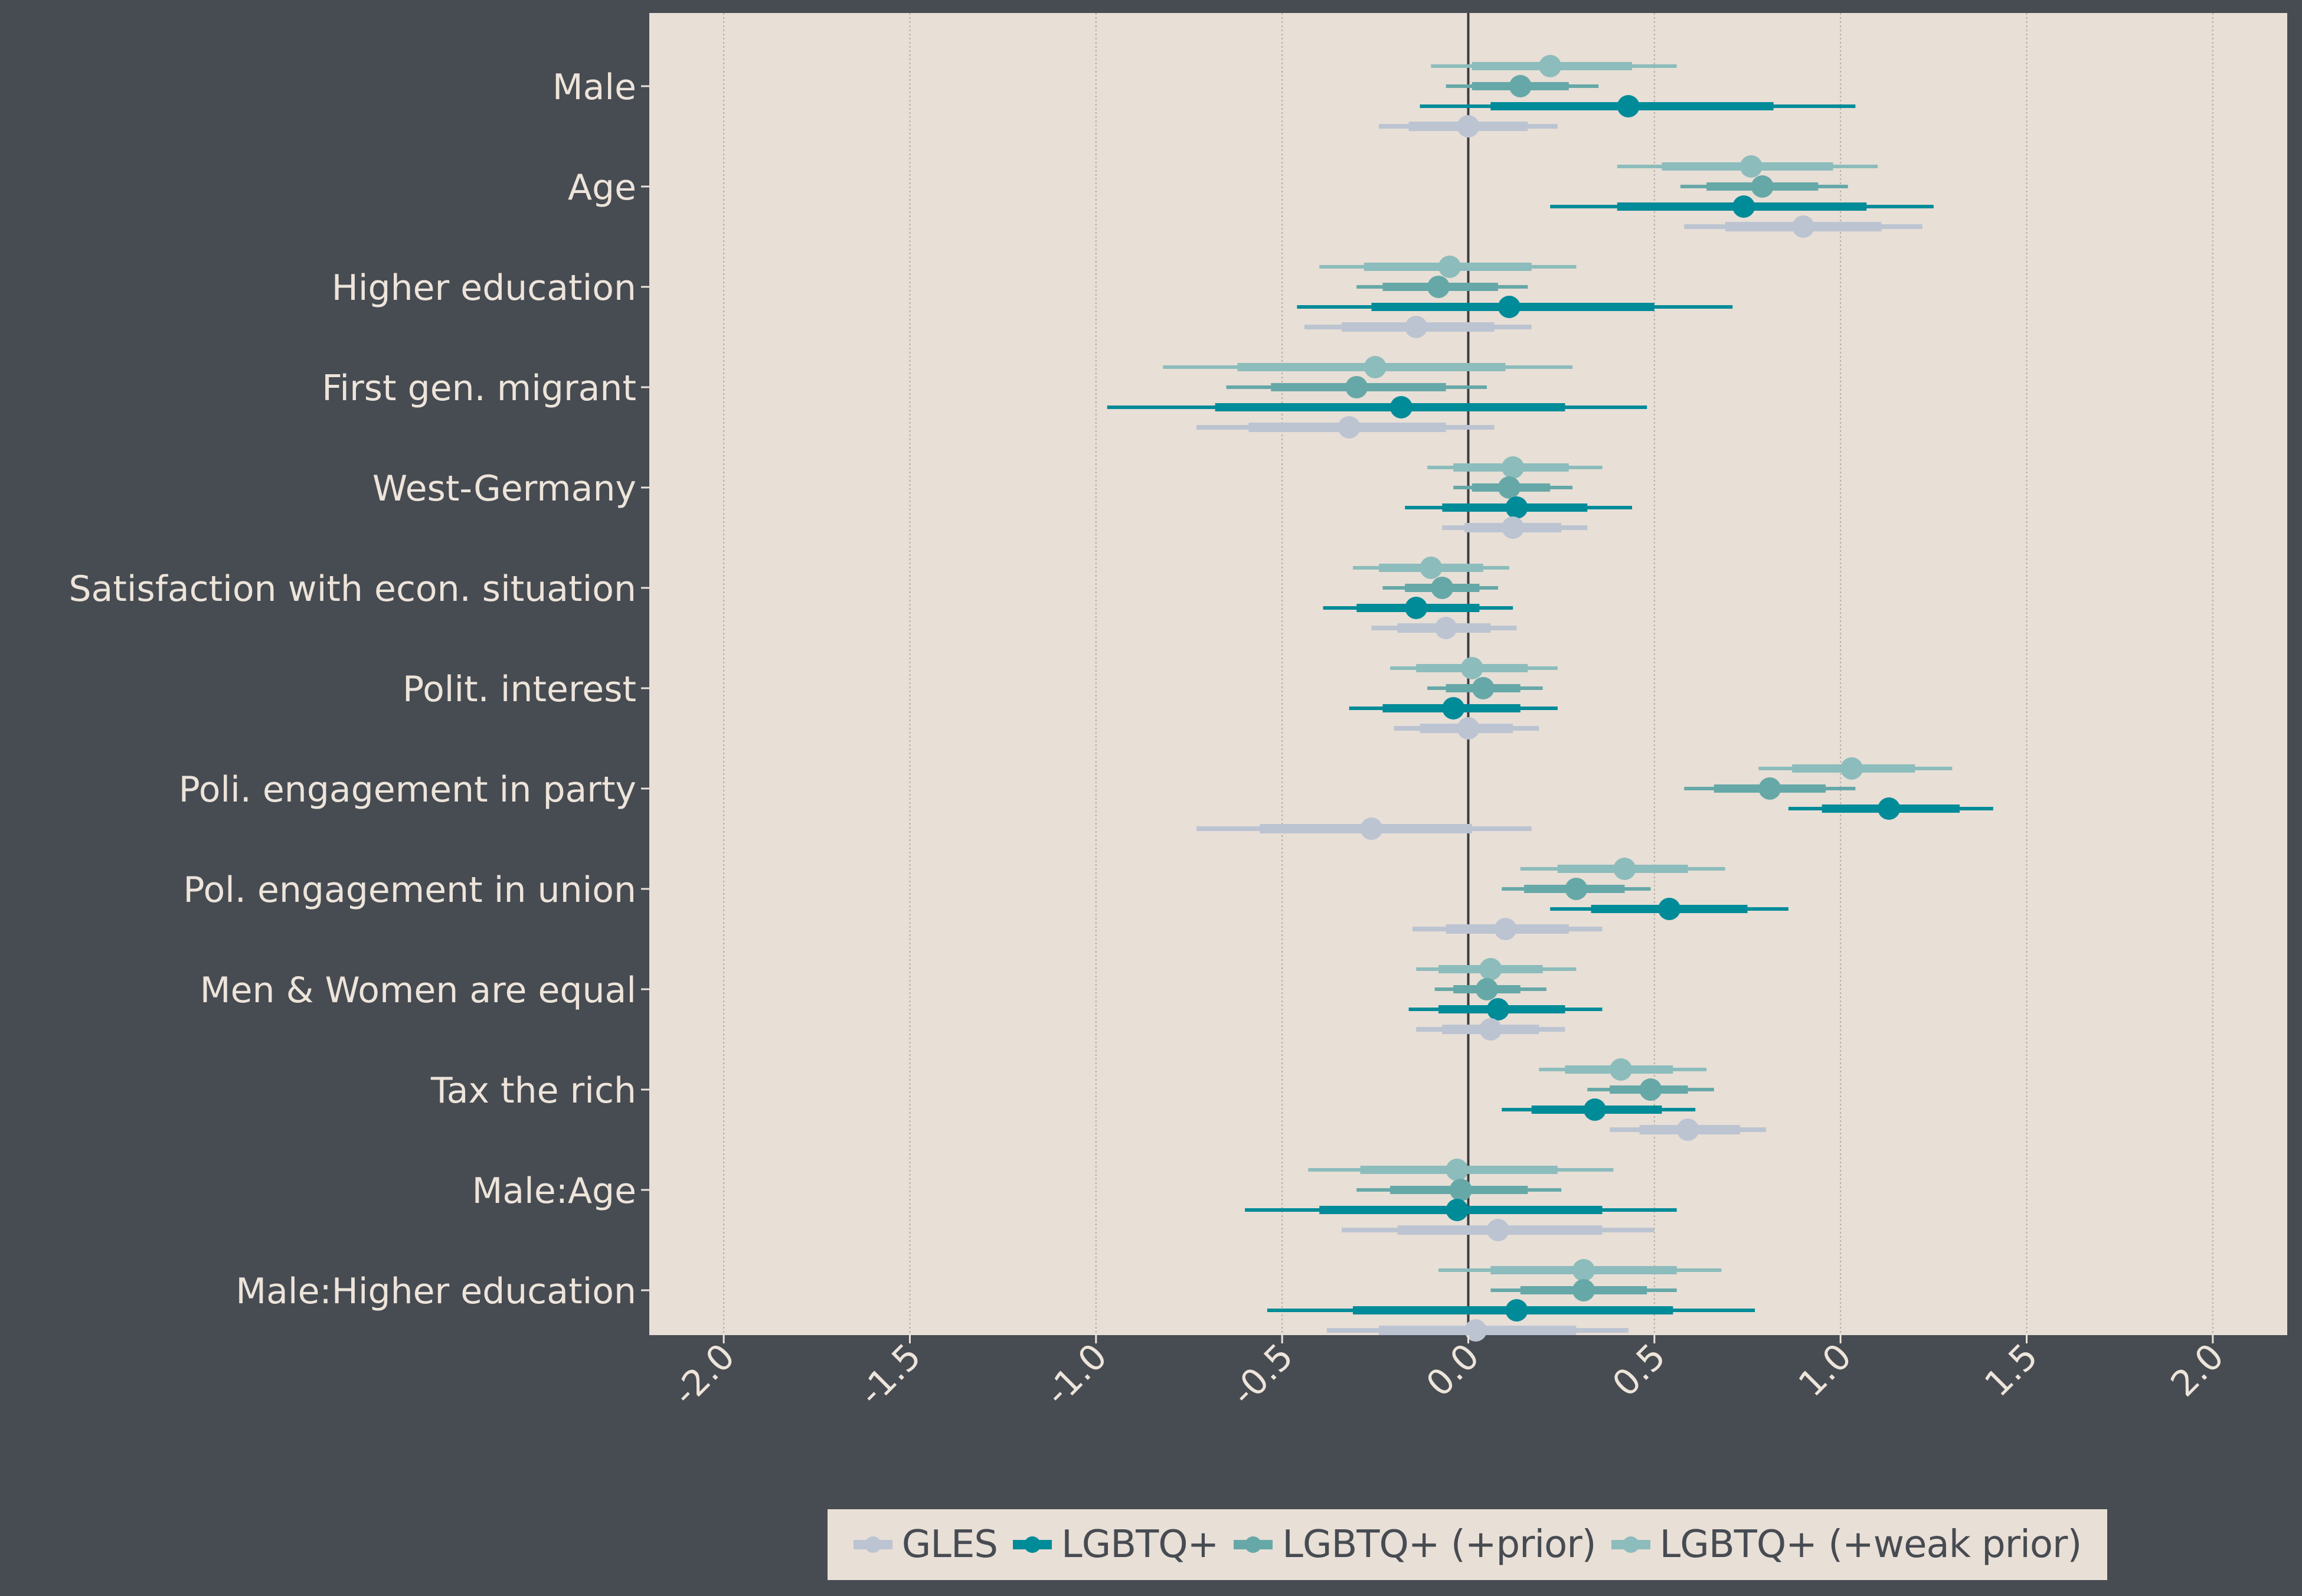 This screenshot has height=1596, width=2302. I want to click on legend-item-lgbtq: LGBTQ+, so click(1116, 1544).